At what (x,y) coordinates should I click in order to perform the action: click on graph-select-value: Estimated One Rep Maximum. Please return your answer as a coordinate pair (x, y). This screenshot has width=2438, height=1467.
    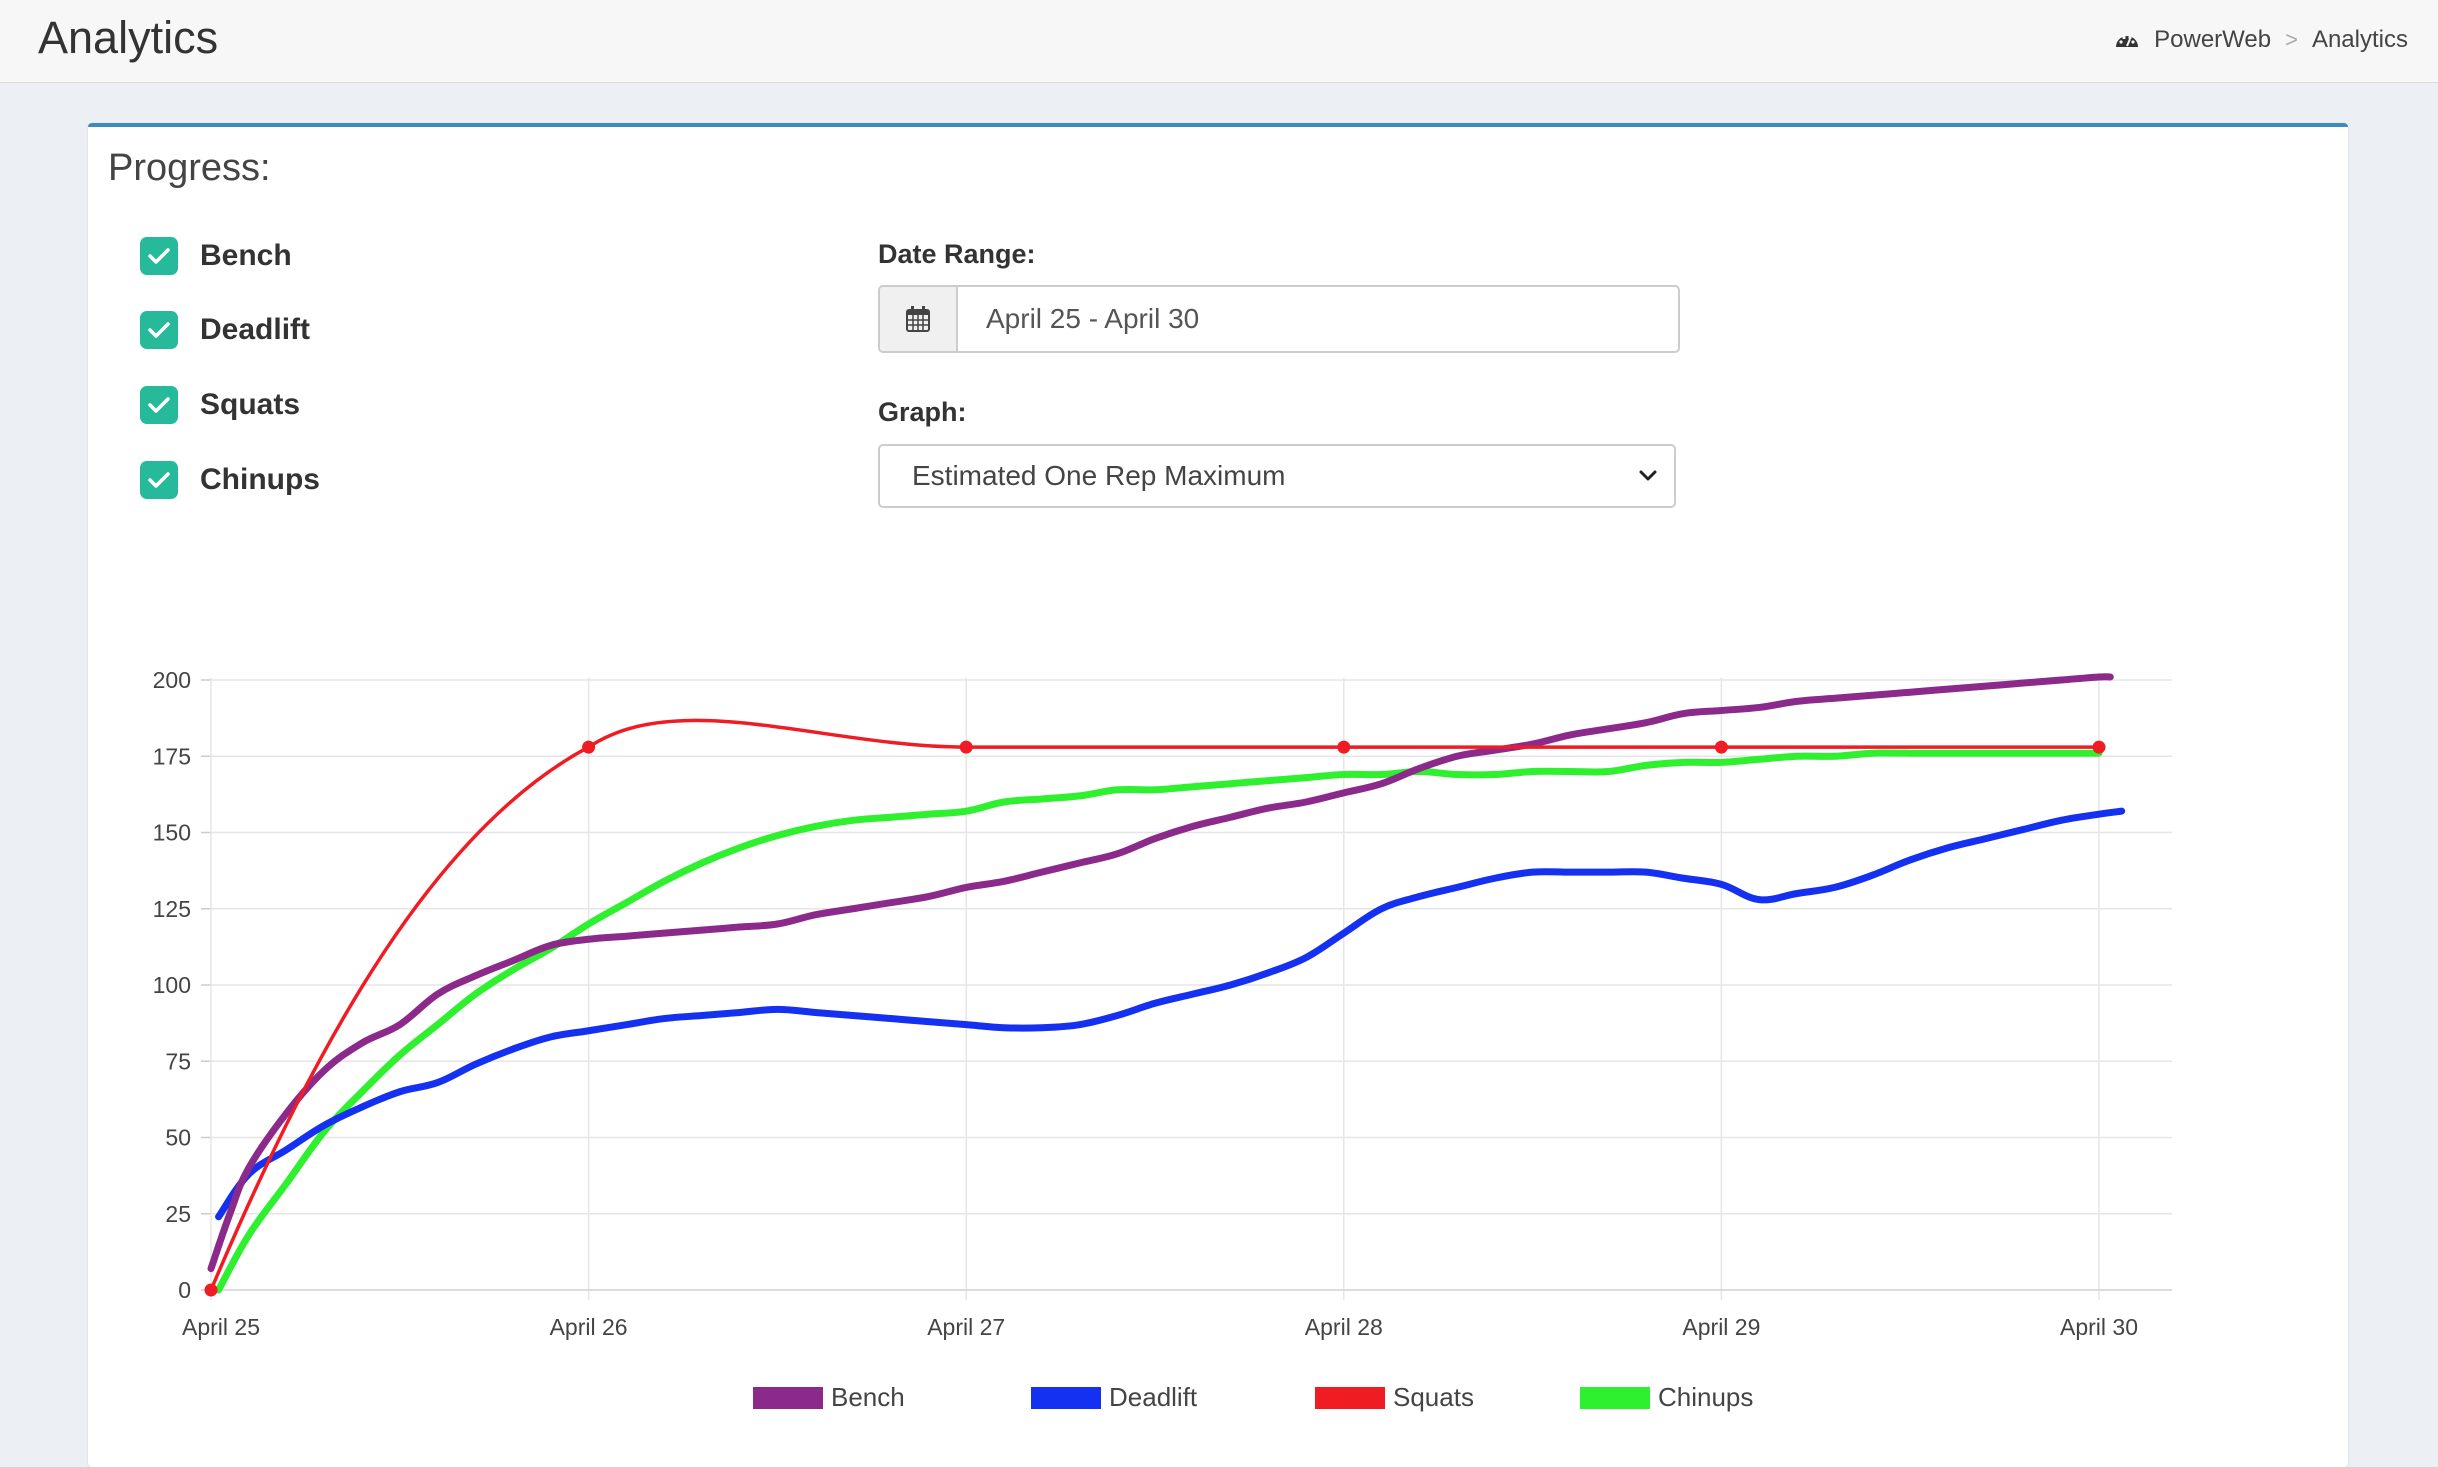
    Looking at the image, I should click on (1099, 475).